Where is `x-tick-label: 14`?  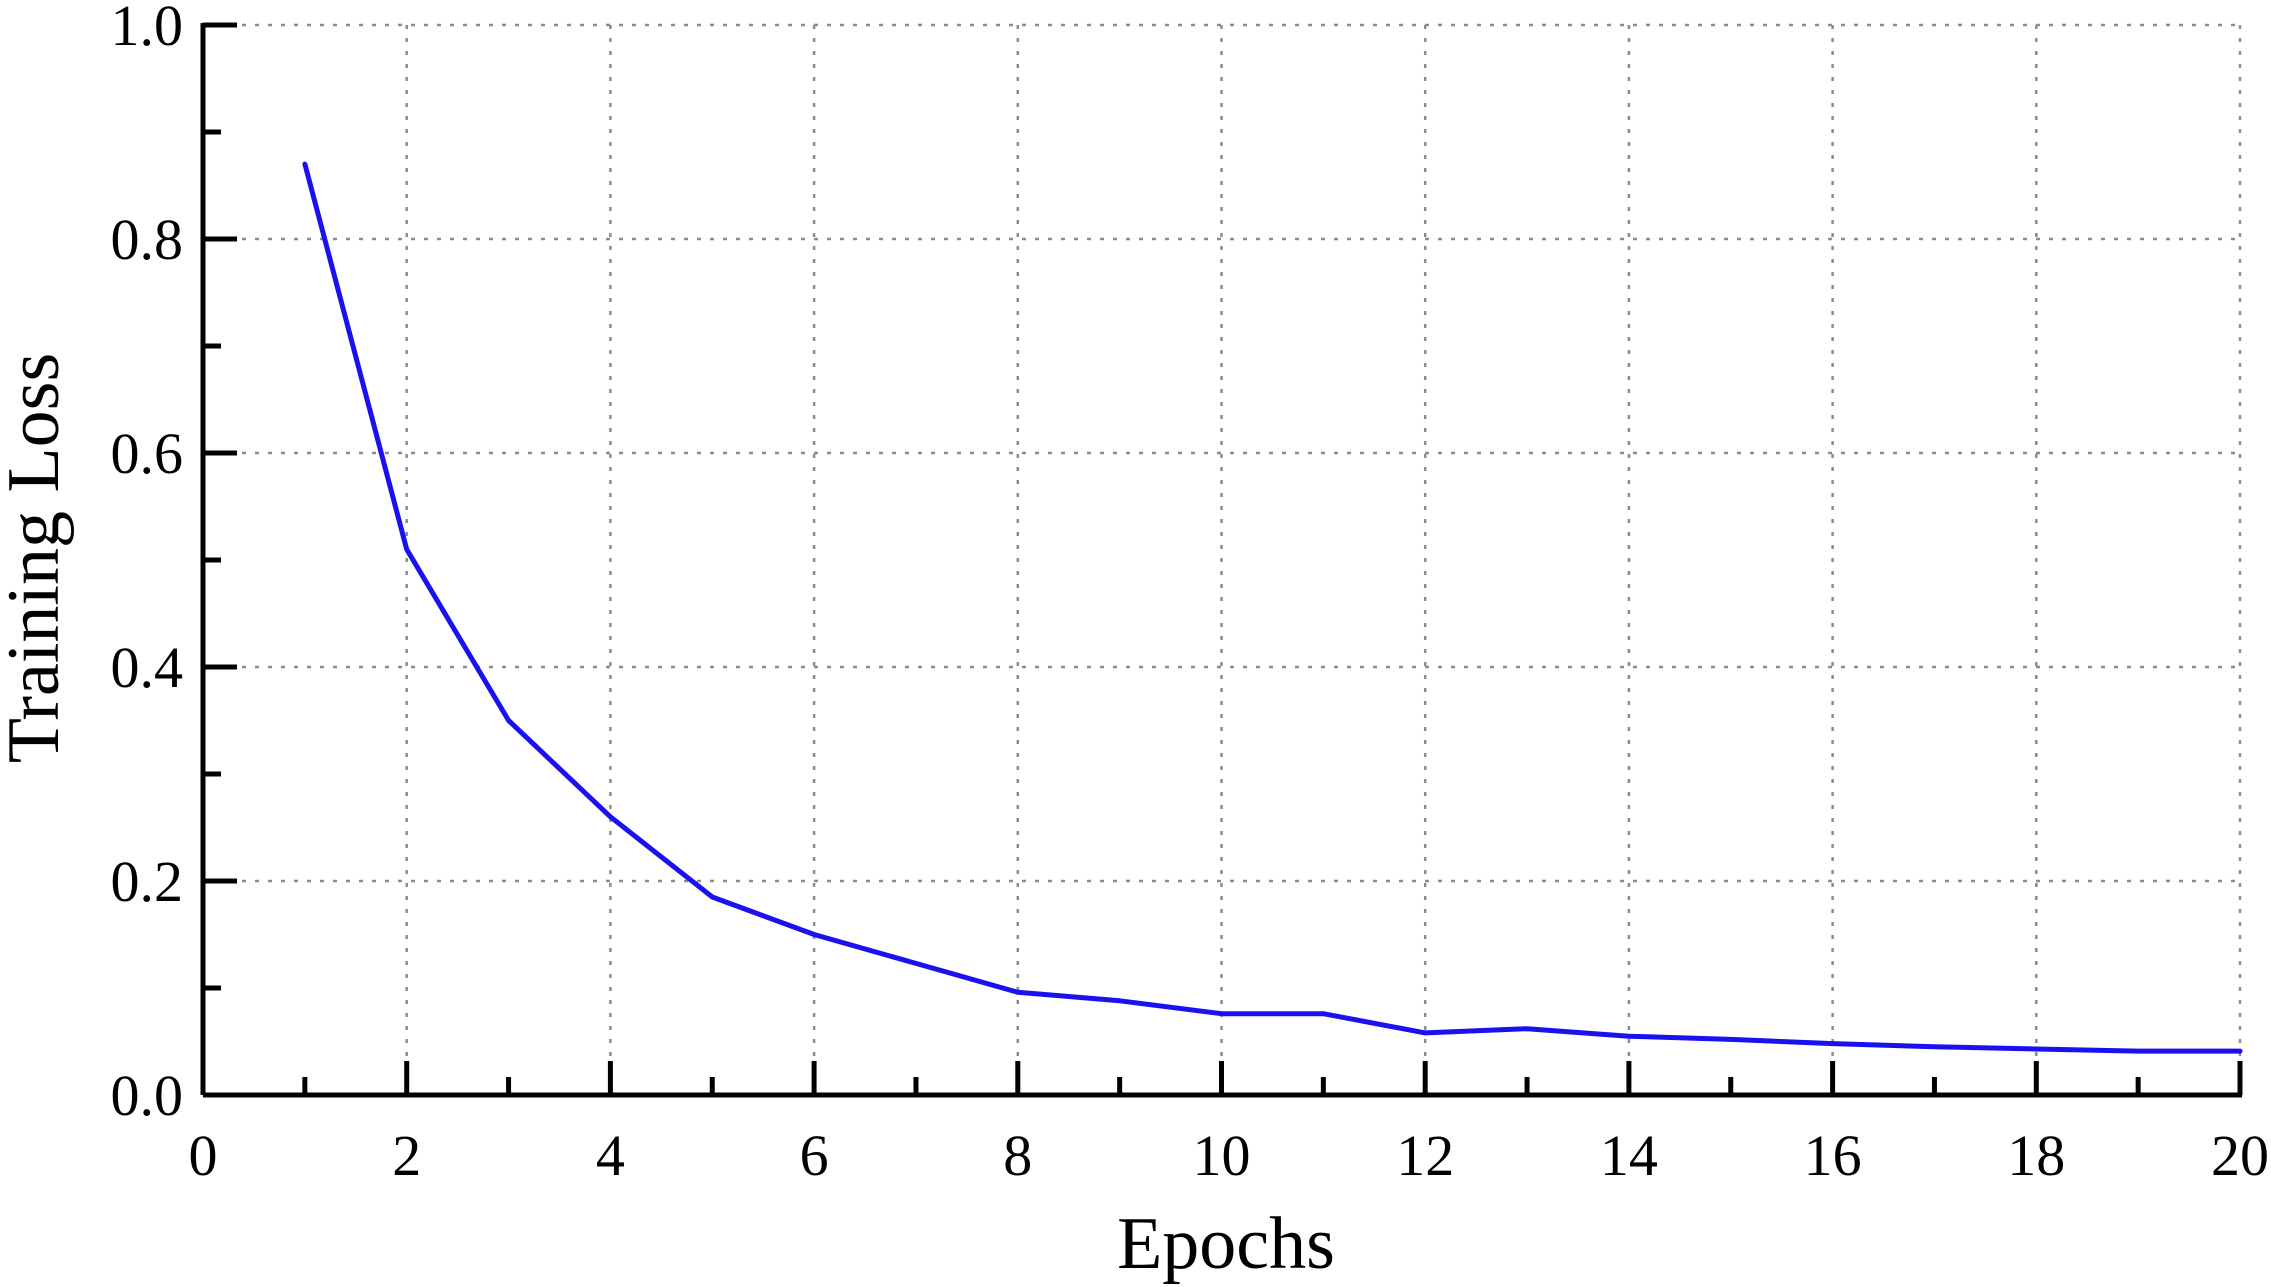
x-tick-label: 14 is located at coordinates (1629, 1155).